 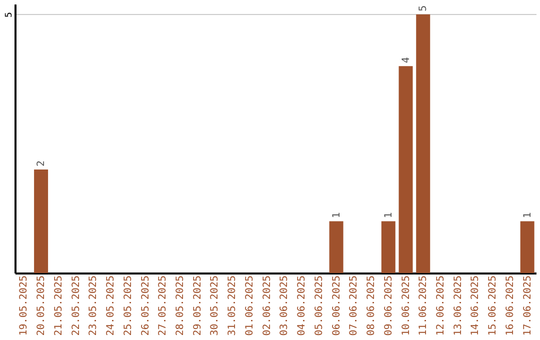 I want to click on data-label: 2, so click(x=42, y=163).